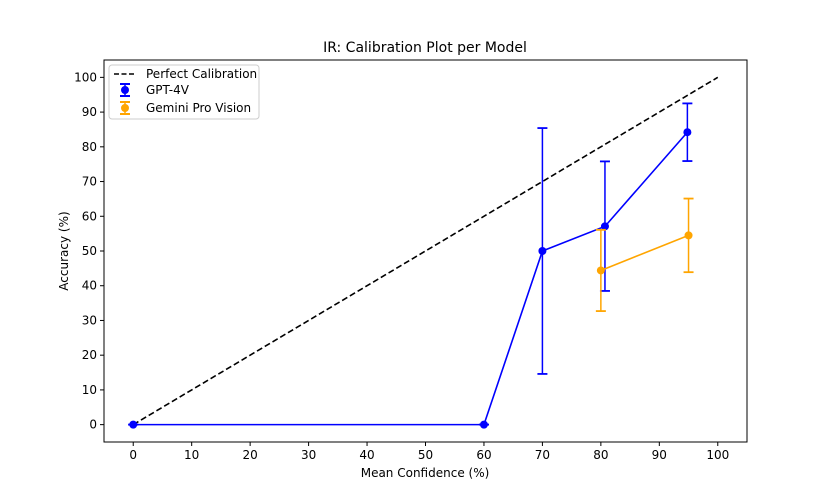 The image size is (830, 498). I want to click on legend-gpt4v-swatch, so click(125, 90).